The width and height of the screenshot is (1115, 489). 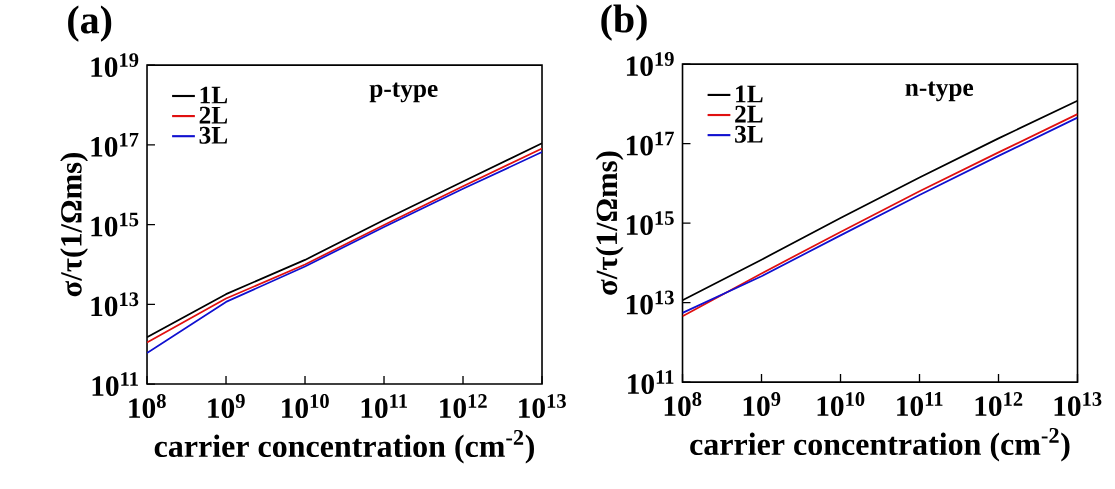 What do you see at coordinates (403, 92) in the screenshot?
I see `annotation: p-type` at bounding box center [403, 92].